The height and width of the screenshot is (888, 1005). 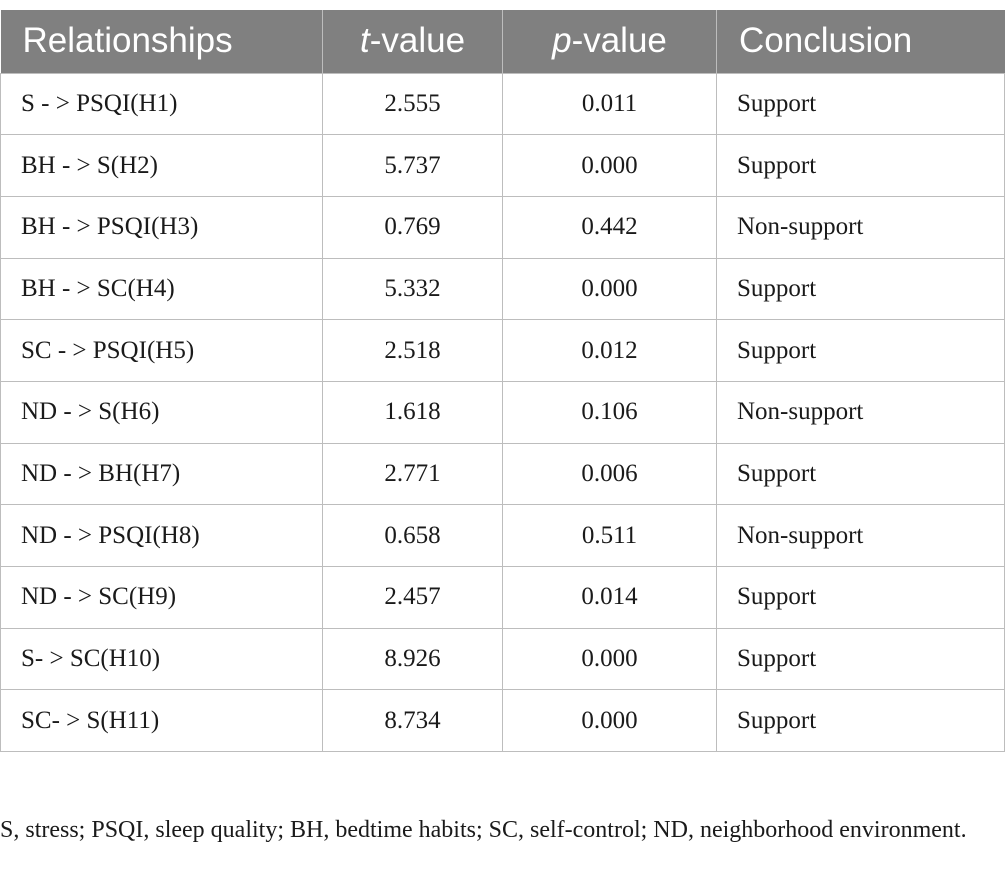 What do you see at coordinates (412, 597) in the screenshot?
I see `t-value-cell: 2.457` at bounding box center [412, 597].